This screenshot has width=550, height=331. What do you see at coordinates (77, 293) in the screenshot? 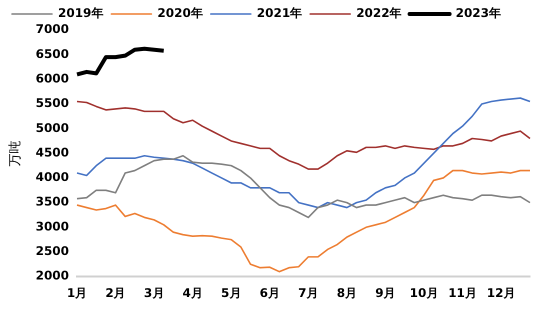
I see `x-tick-label: 1月` at bounding box center [77, 293].